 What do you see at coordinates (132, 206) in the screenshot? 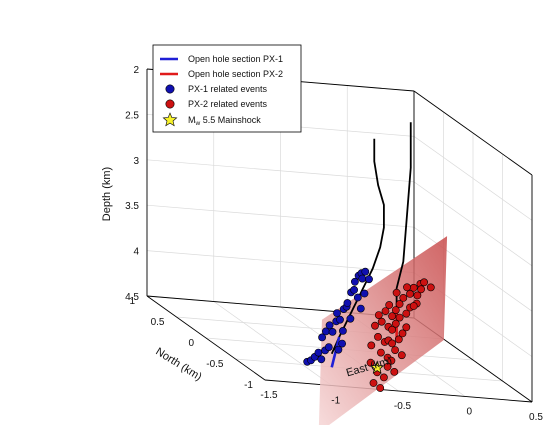
I see `depth-tick-label: 3.5` at bounding box center [132, 206].